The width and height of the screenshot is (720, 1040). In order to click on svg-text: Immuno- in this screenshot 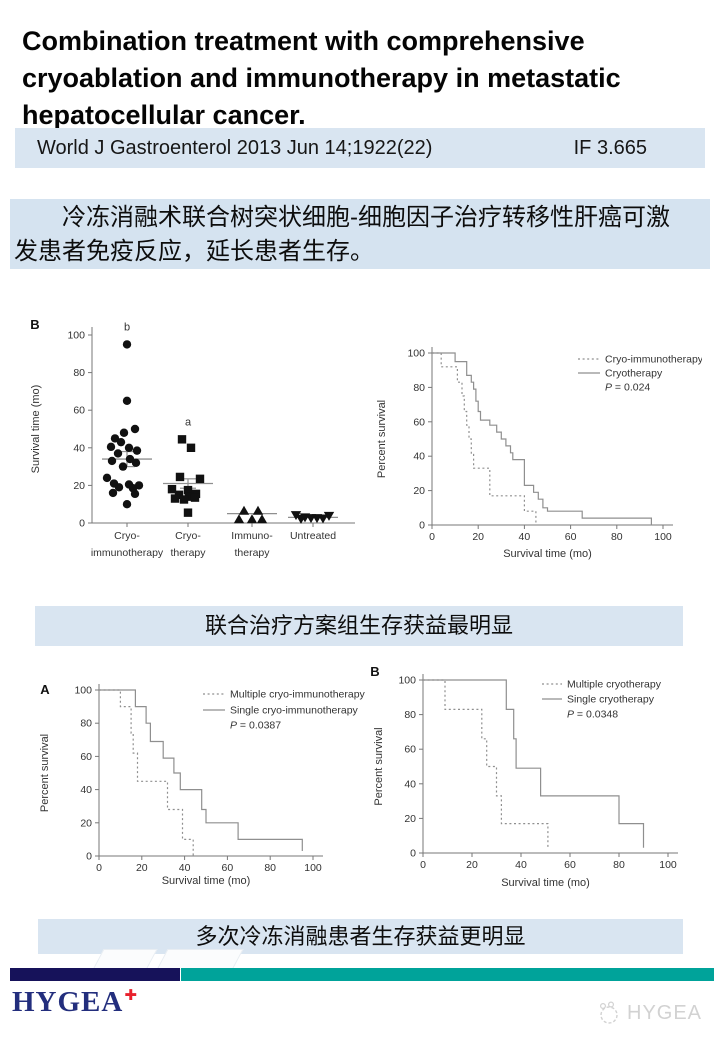, I will do `click(252, 536)`.